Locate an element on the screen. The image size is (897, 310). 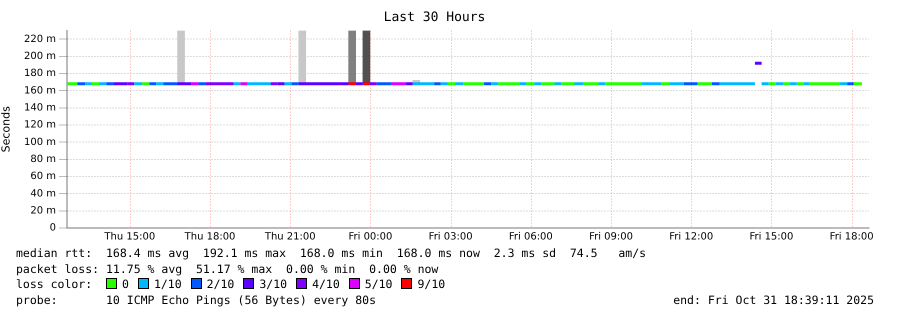
legend-label: 5/10 is located at coordinates (378, 284).